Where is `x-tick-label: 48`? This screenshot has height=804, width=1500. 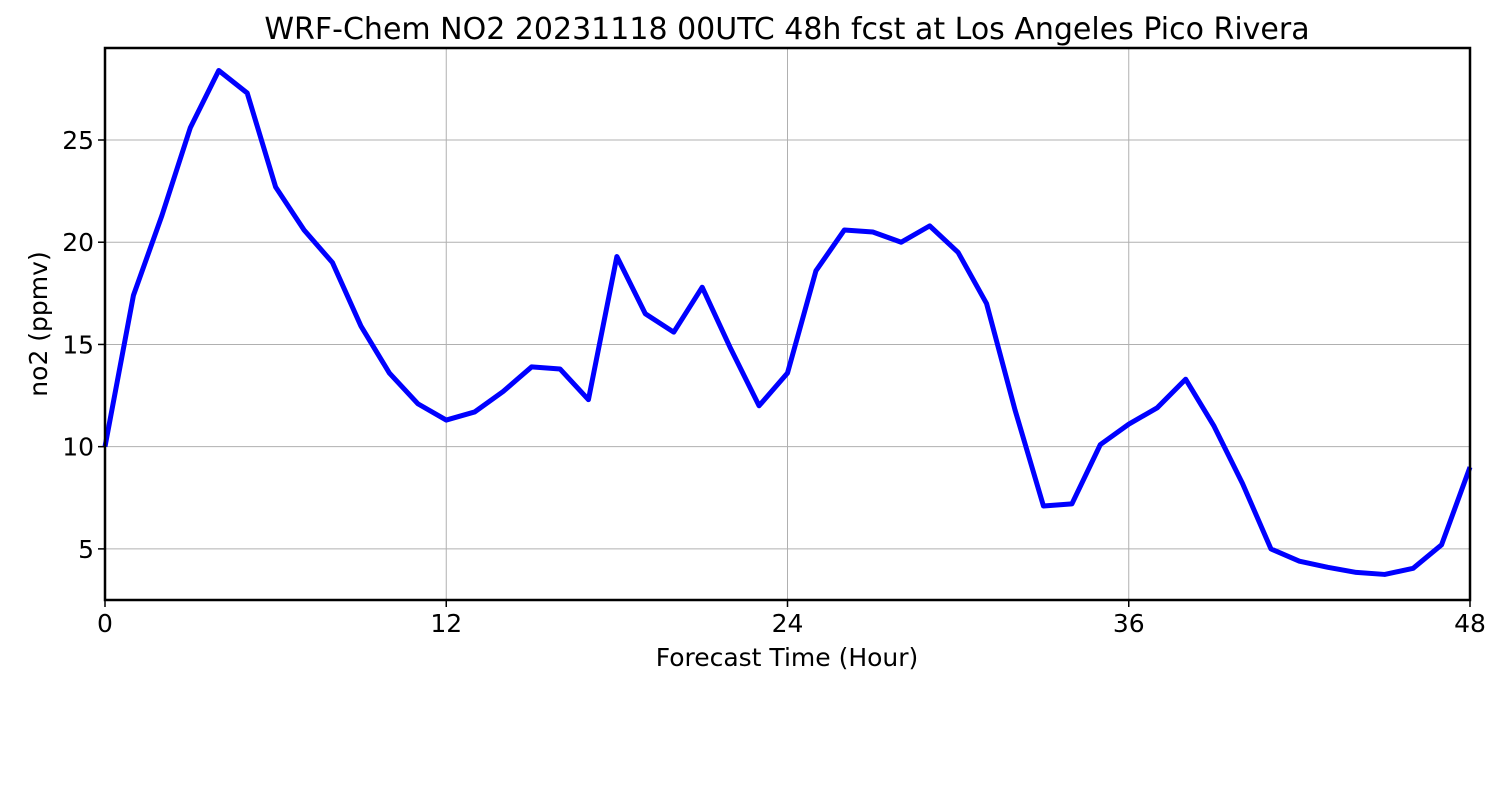 x-tick-label: 48 is located at coordinates (1470, 623).